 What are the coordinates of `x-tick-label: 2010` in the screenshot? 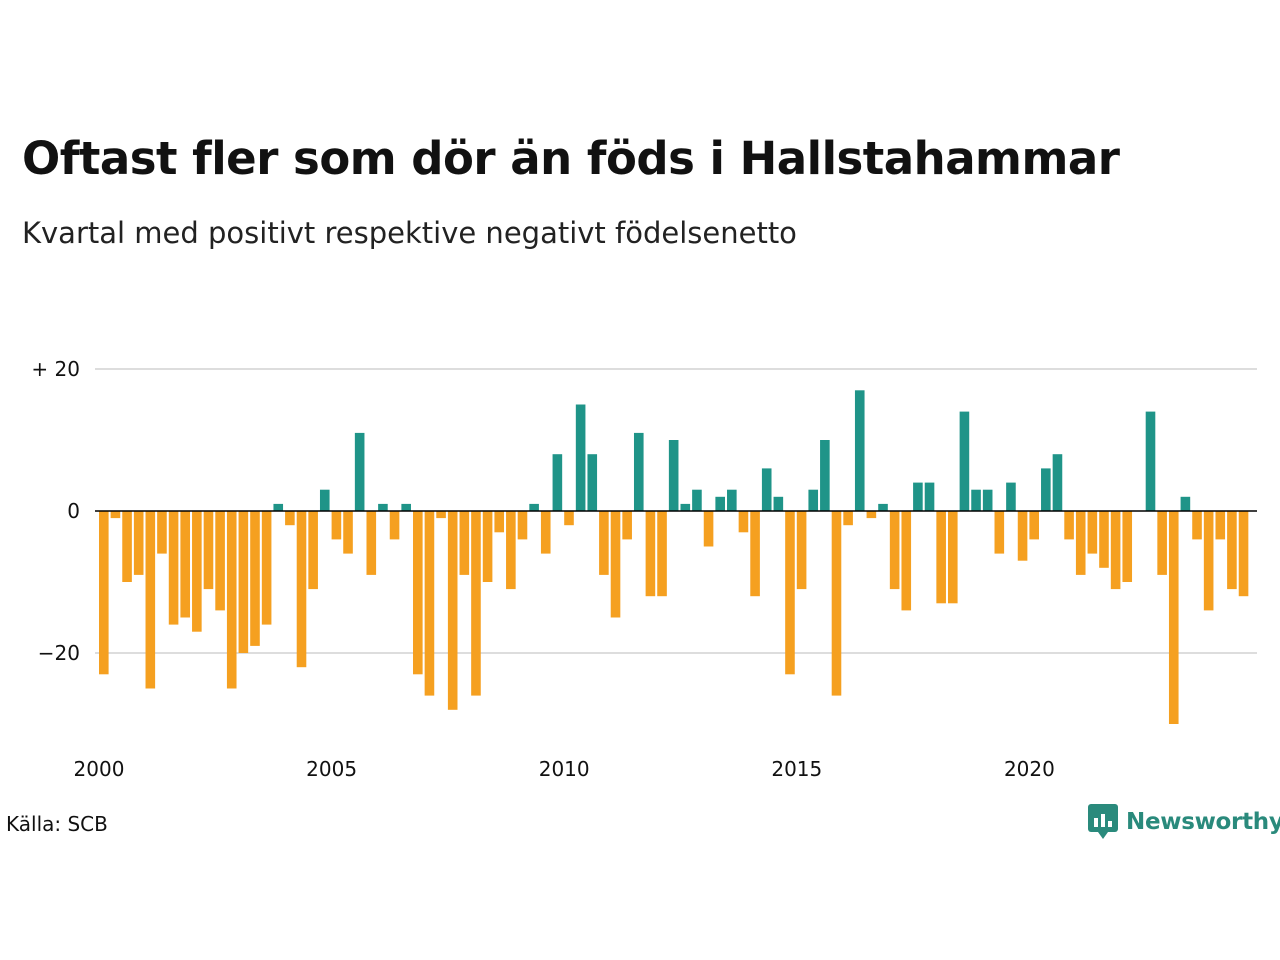 It's located at (564, 769).